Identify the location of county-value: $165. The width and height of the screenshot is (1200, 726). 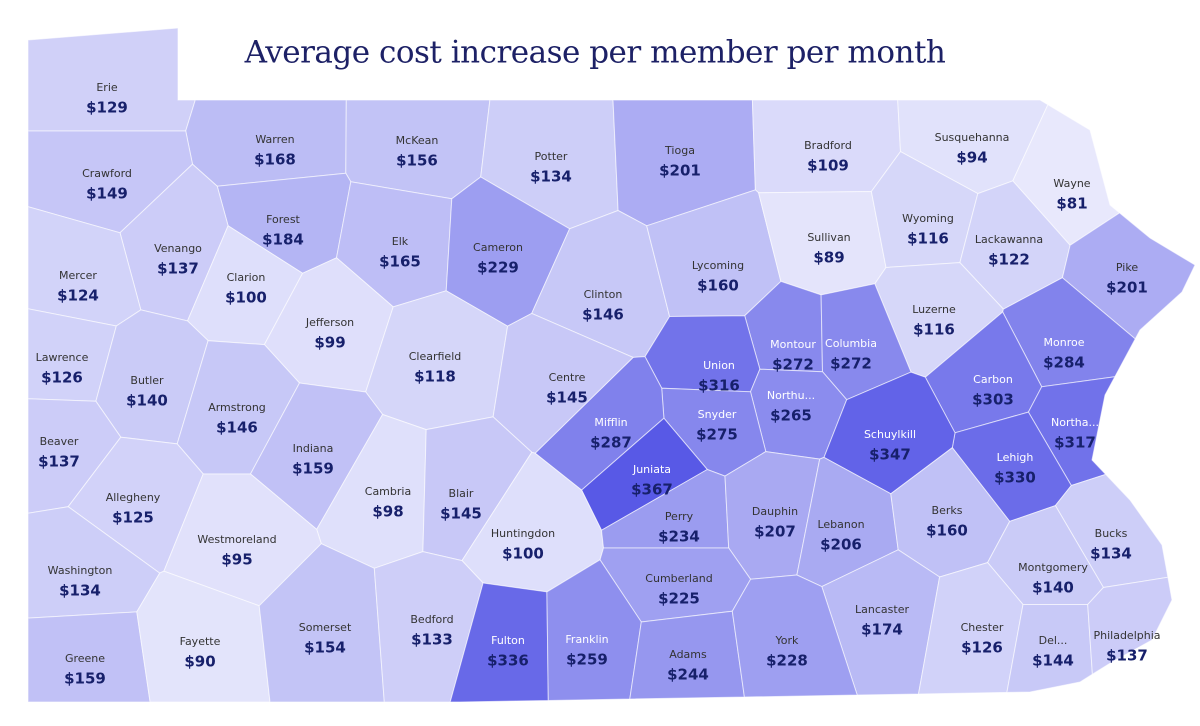
(400, 262).